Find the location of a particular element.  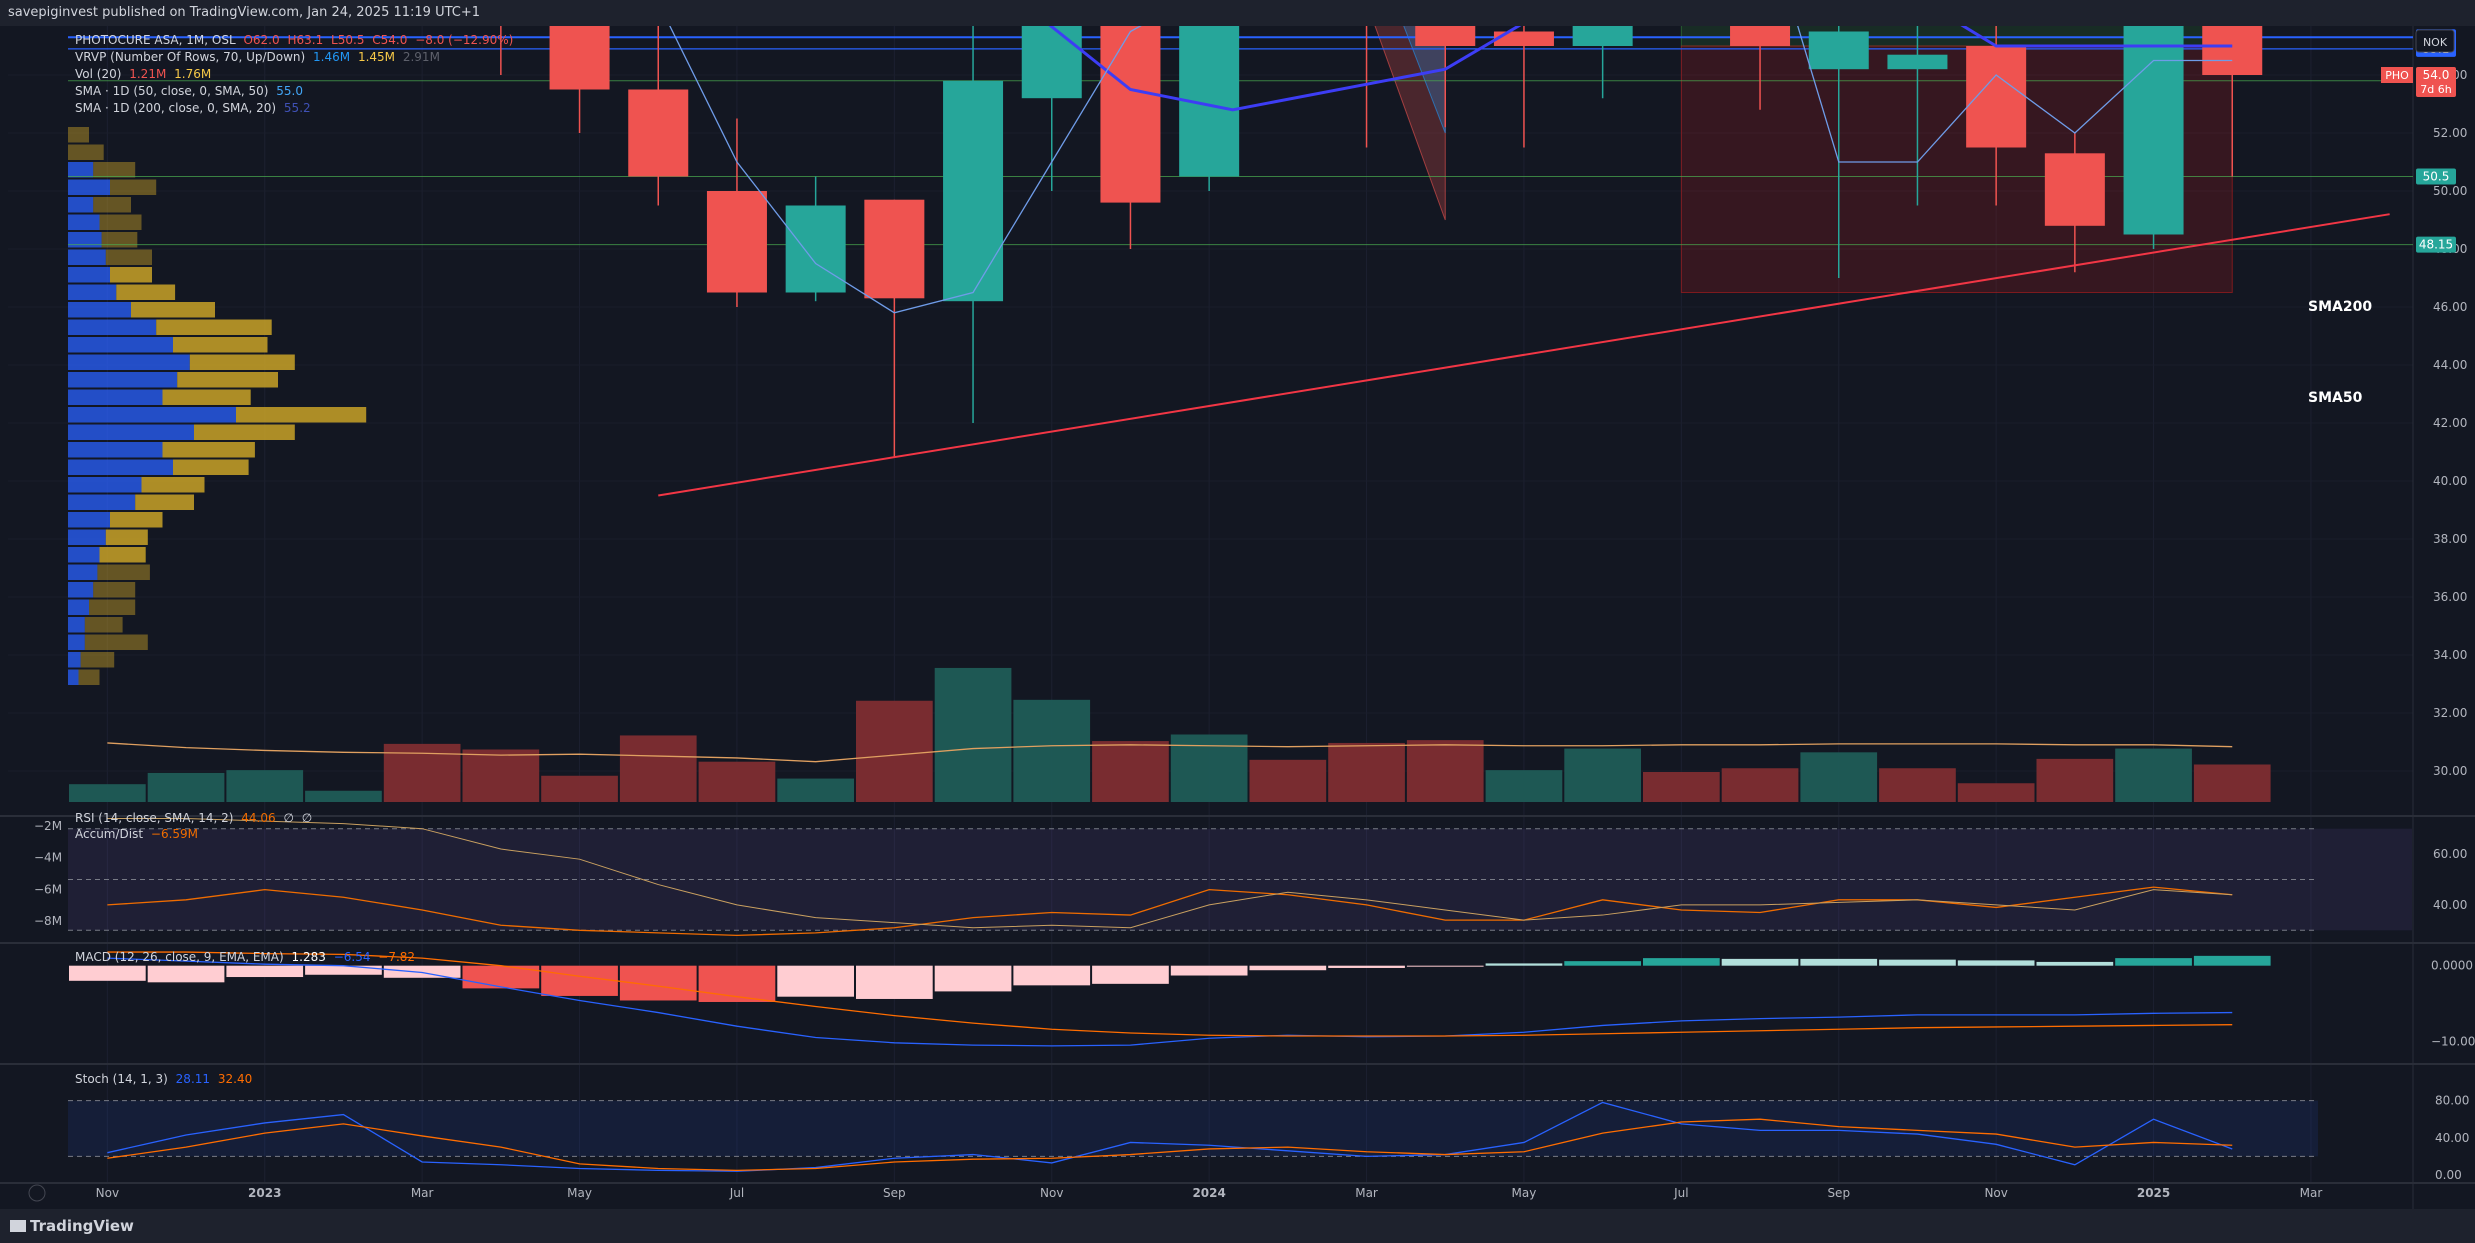

legend-accum-name: Accum/Dist is located at coordinates (109, 834).